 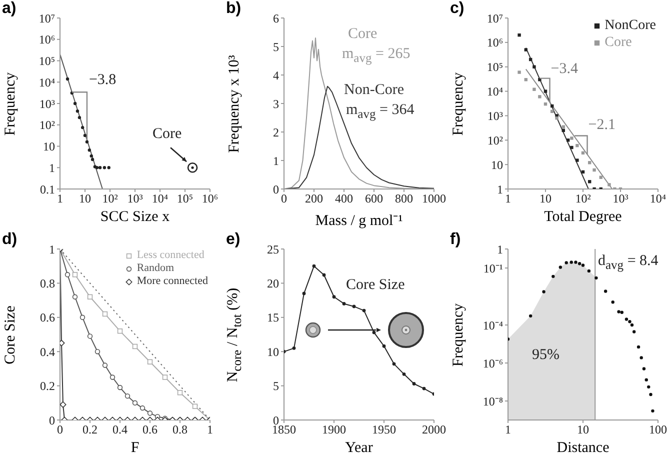 What do you see at coordinates (334, 429) in the screenshot?
I see `x-tick-label: 1900` at bounding box center [334, 429].